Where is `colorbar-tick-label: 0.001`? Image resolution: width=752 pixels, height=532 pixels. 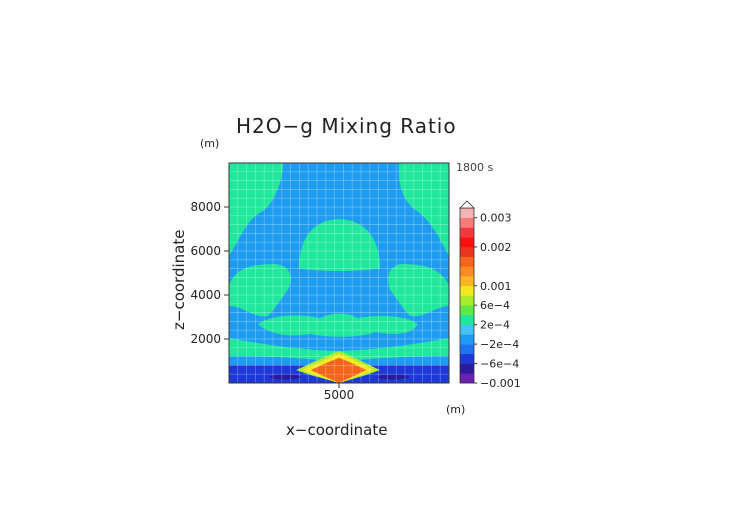 colorbar-tick-label: 0.001 is located at coordinates (496, 286).